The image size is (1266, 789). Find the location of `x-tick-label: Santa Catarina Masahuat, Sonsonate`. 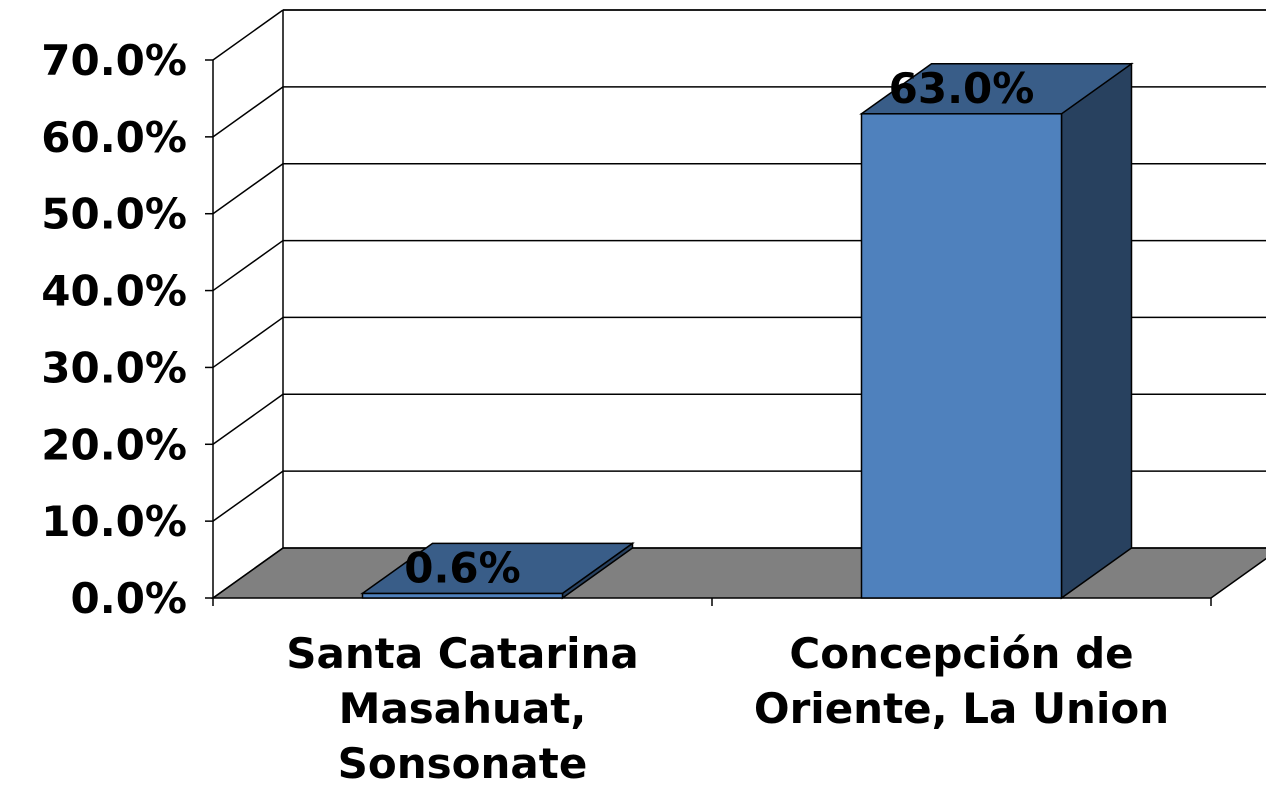

x-tick-label: Santa Catarina Masahuat, Sonsonate is located at coordinates (462, 708).